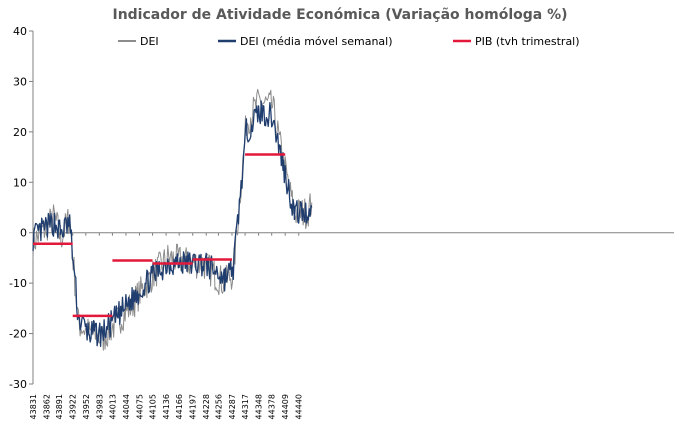 This screenshot has height=444, width=680. I want to click on y-tick-label: -20, so click(18, 334).